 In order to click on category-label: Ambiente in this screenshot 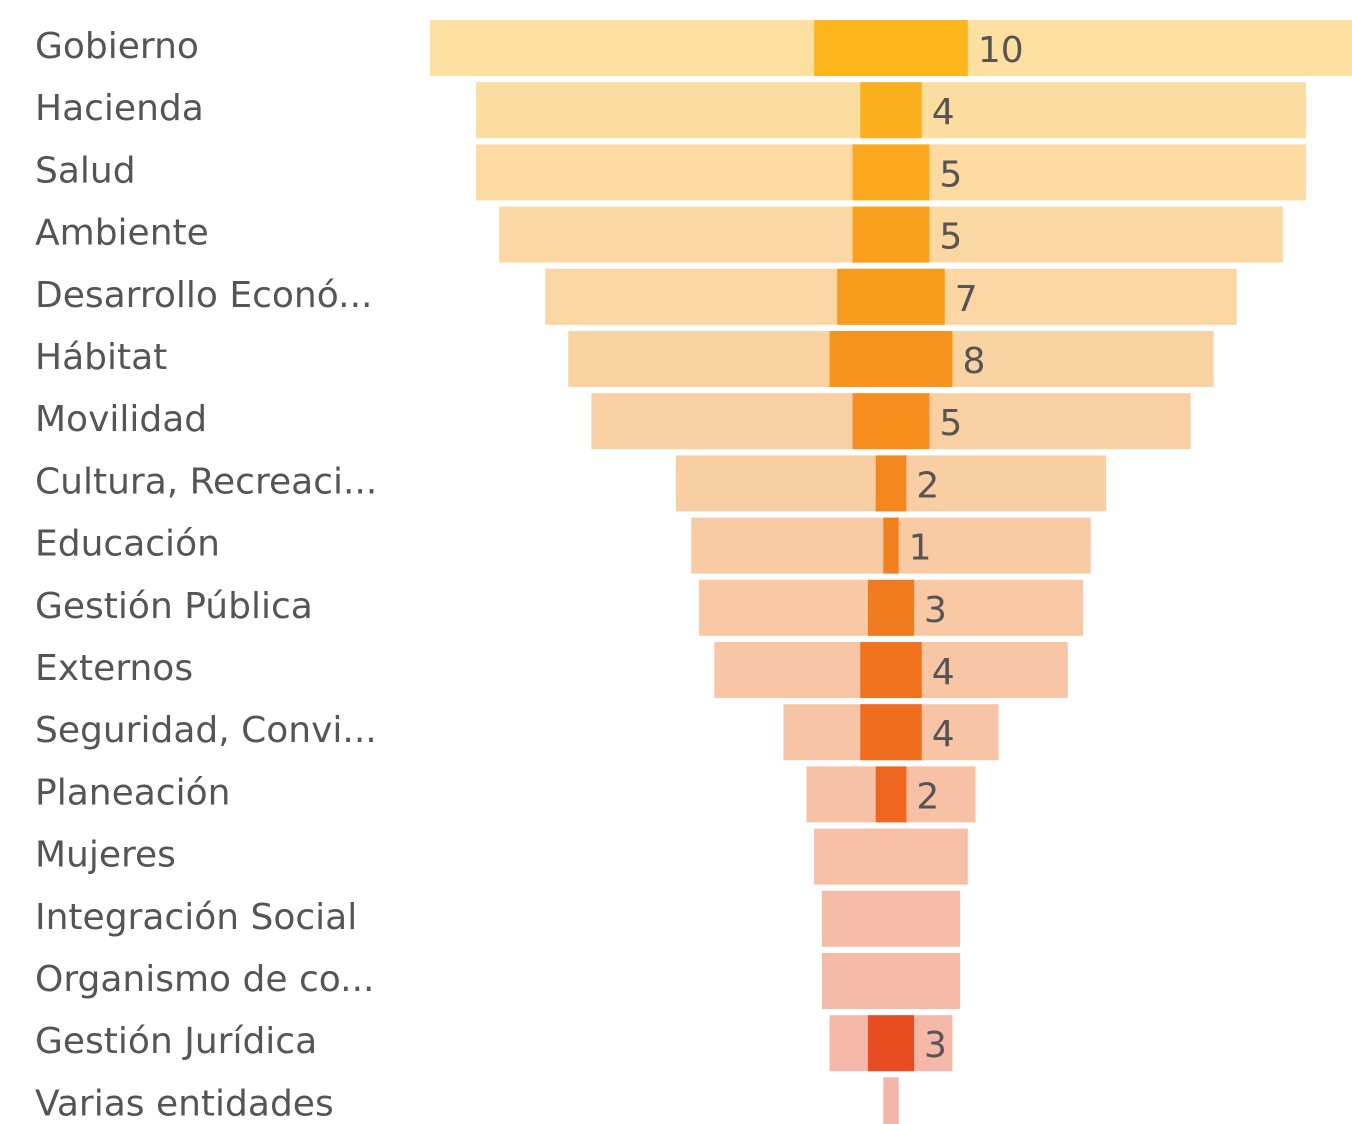, I will do `click(122, 233)`.